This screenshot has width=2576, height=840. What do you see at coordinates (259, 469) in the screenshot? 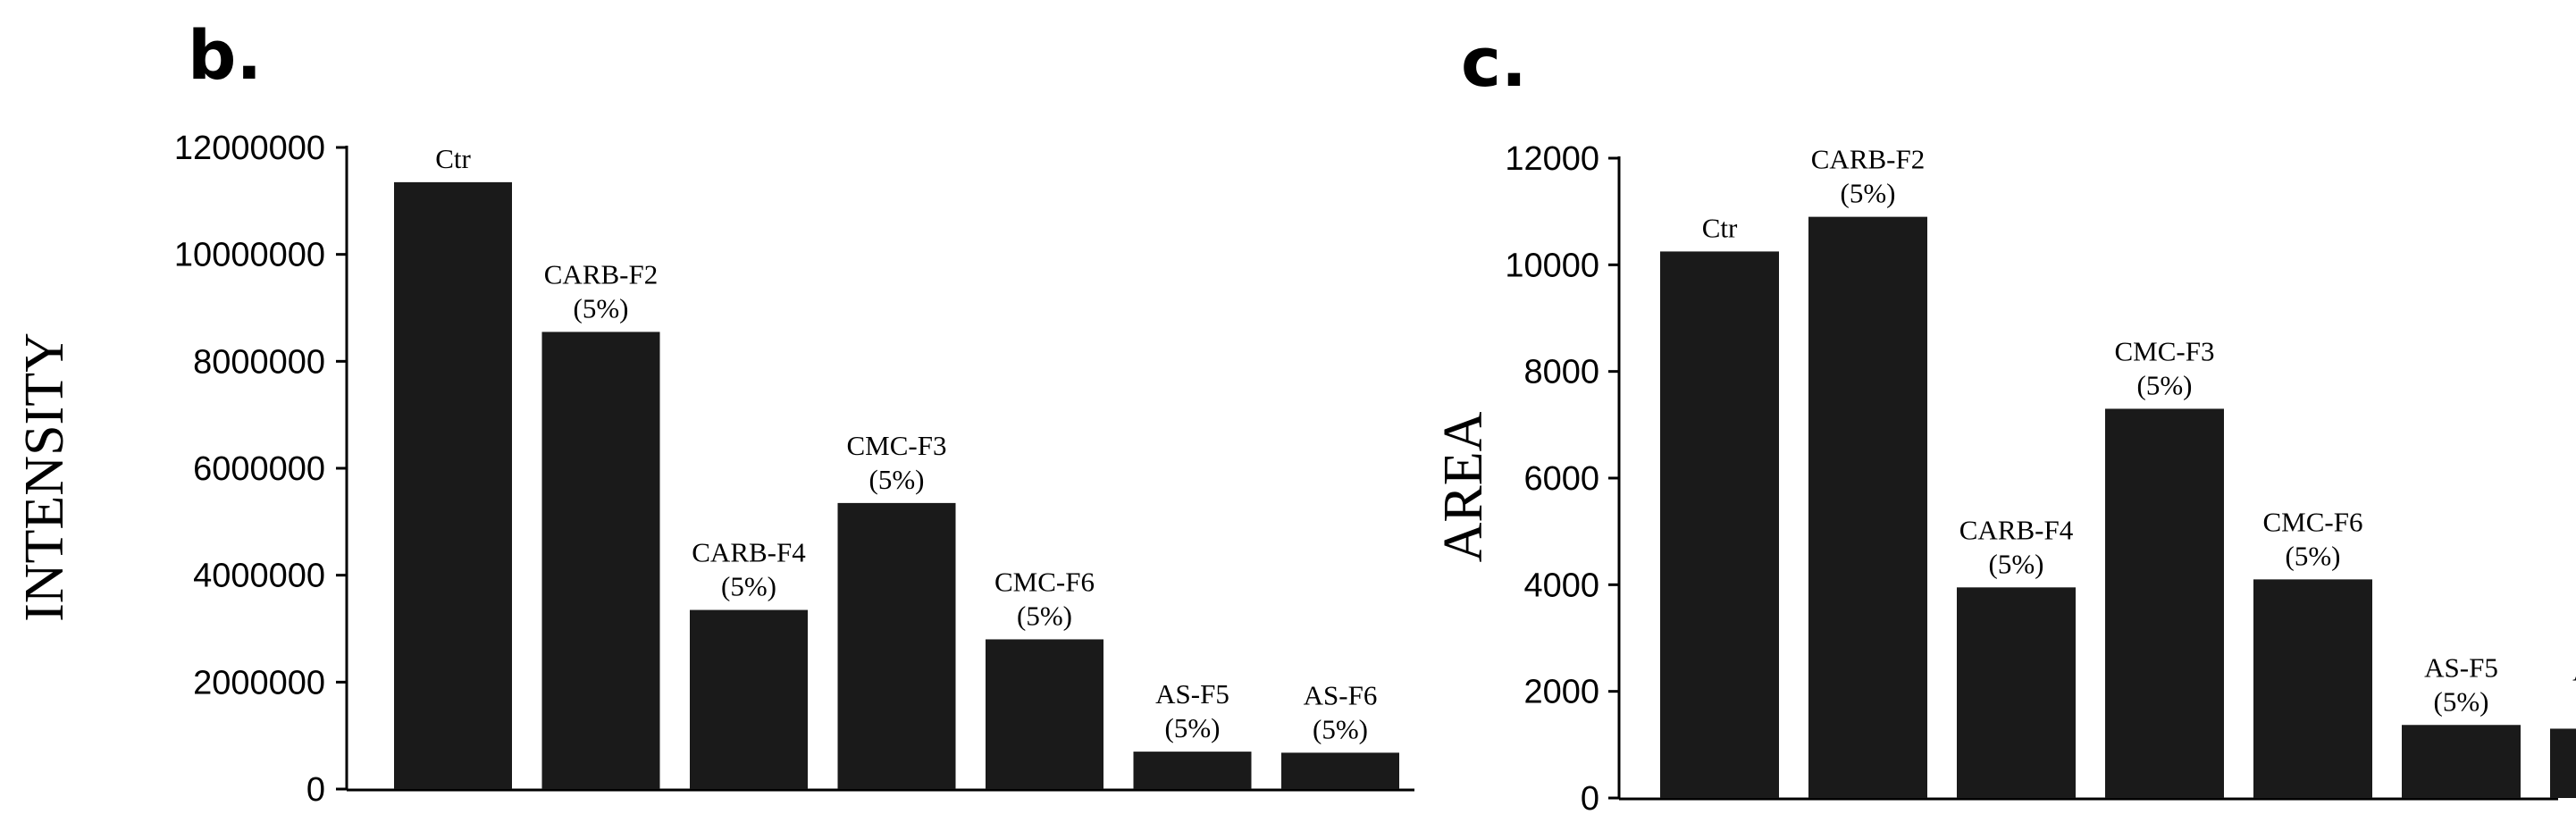
I see `y-tick-label: 6000000` at bounding box center [259, 469].